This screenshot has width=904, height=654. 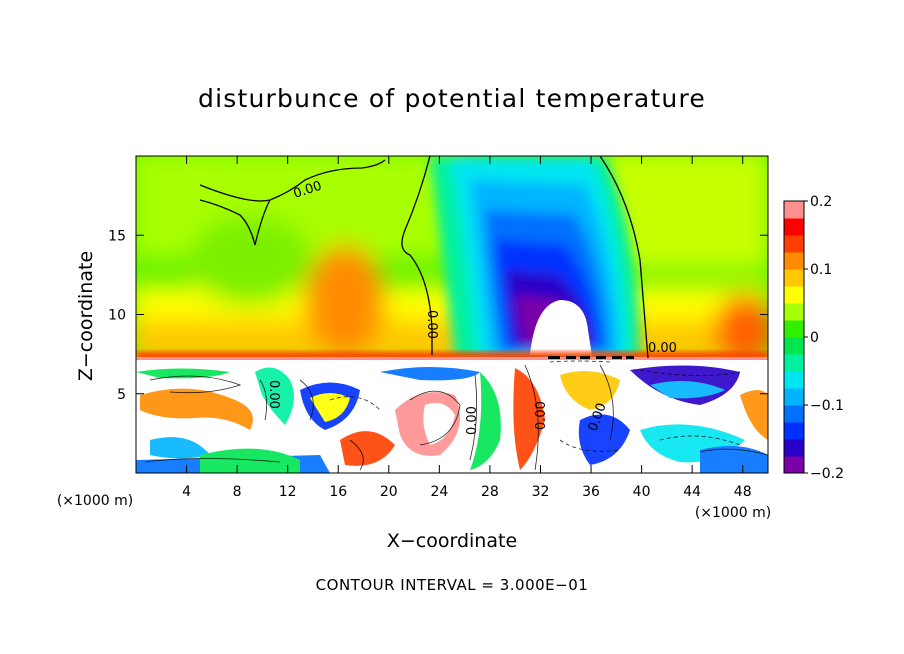 I want to click on colorbar-tick-label: −0.2, so click(x=827, y=474).